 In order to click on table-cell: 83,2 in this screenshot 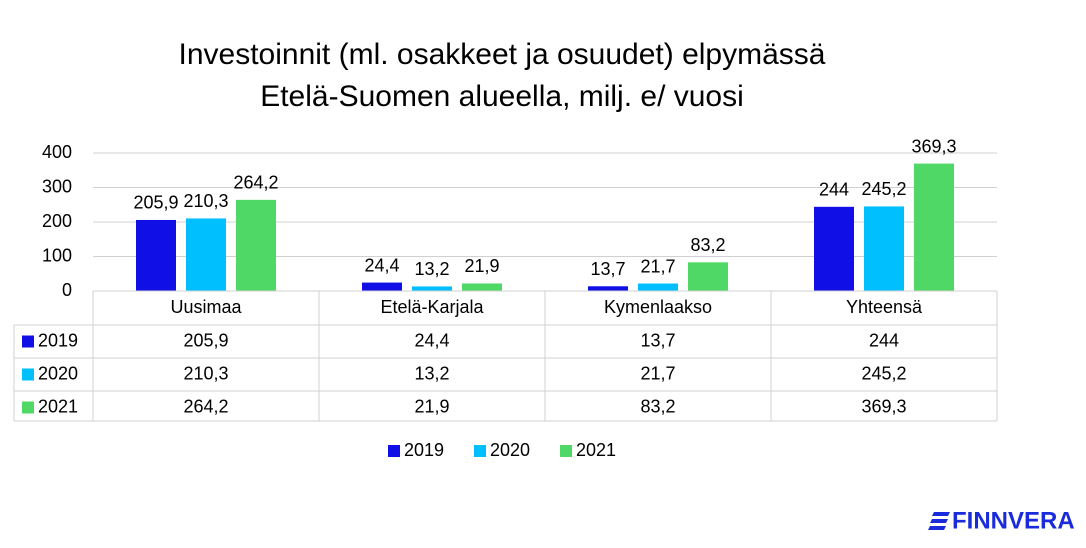, I will do `click(657, 406)`.